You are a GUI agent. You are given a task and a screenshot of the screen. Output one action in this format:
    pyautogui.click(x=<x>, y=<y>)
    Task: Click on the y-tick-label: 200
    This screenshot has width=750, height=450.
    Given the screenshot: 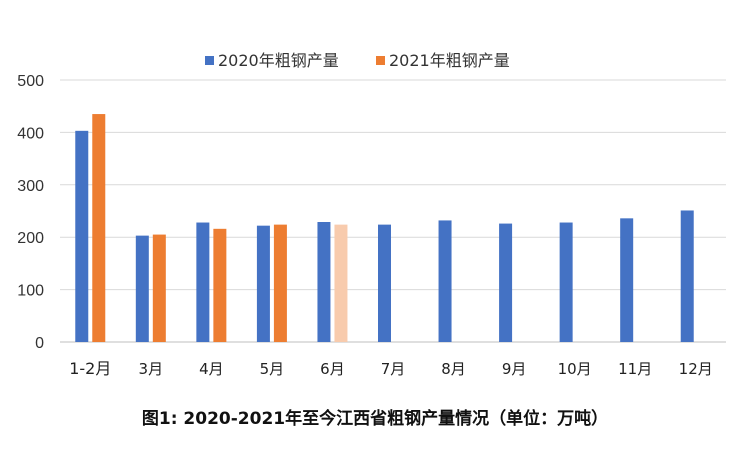 What is the action you would take?
    pyautogui.click(x=30, y=238)
    